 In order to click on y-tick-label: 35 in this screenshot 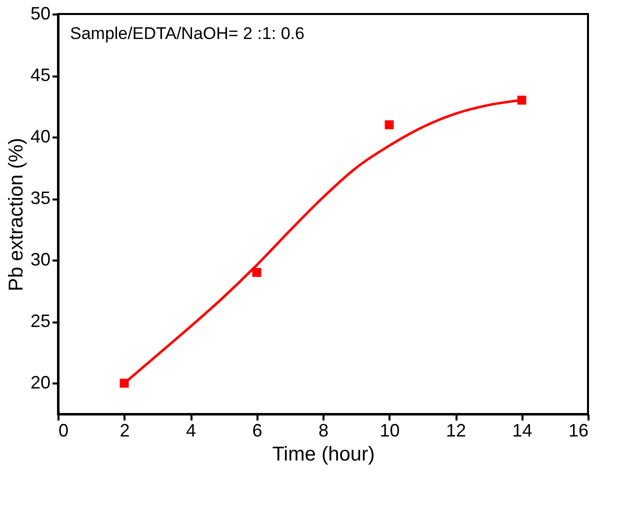, I will do `click(40, 198)`.